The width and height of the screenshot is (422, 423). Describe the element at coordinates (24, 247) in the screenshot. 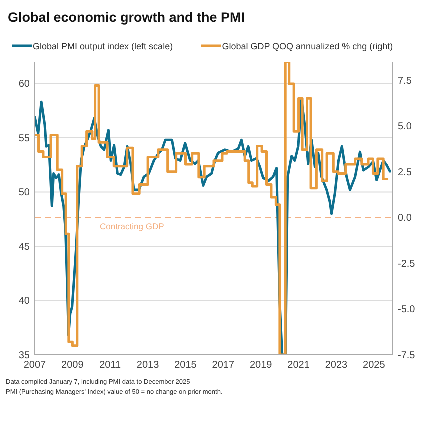

I see `y-tick-label: 45` at that location.